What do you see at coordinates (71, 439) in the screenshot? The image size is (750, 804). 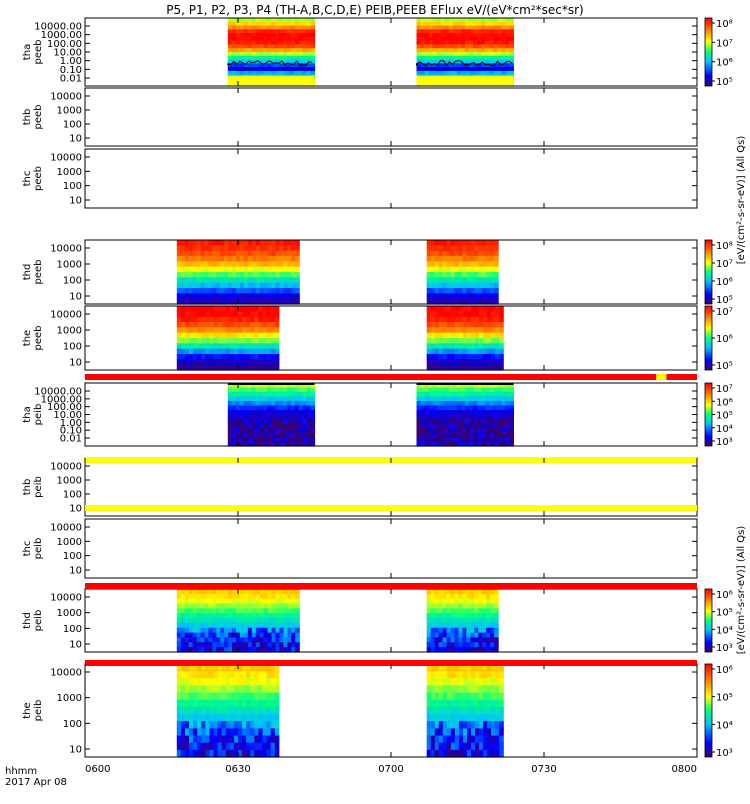 I see `tha-peib-ytick-label: 0.01` at bounding box center [71, 439].